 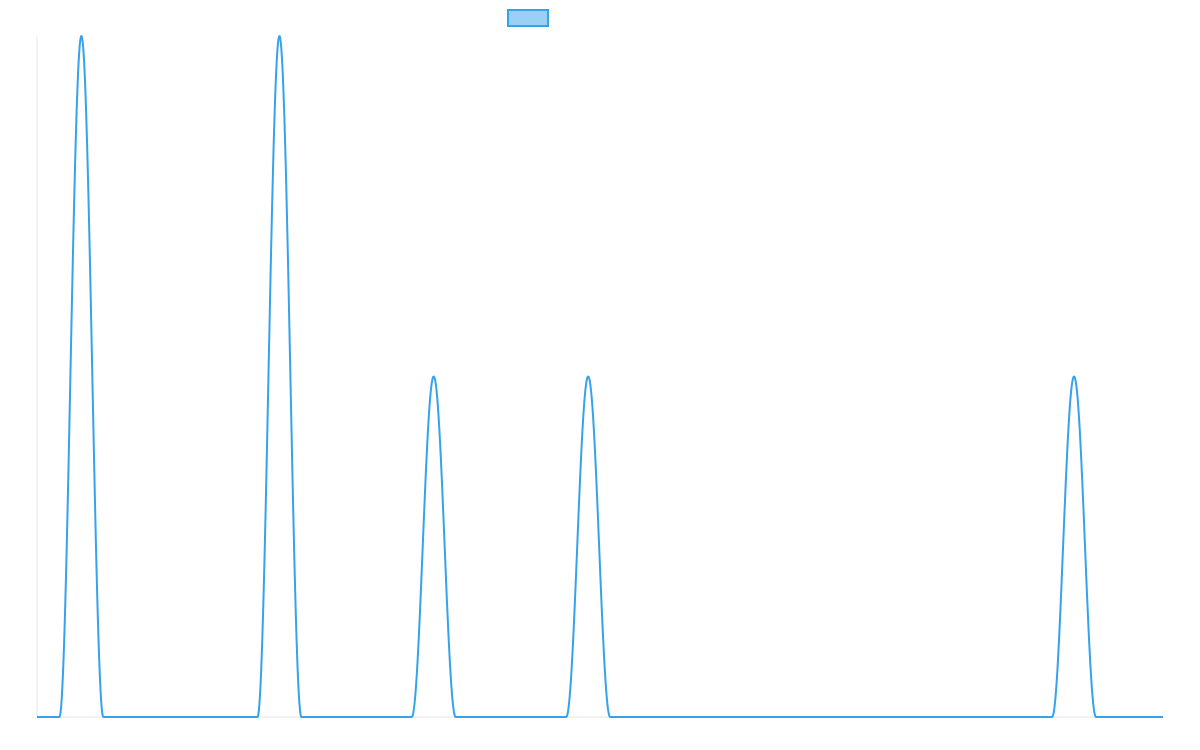 I want to click on legend-swatch, so click(x=528, y=18).